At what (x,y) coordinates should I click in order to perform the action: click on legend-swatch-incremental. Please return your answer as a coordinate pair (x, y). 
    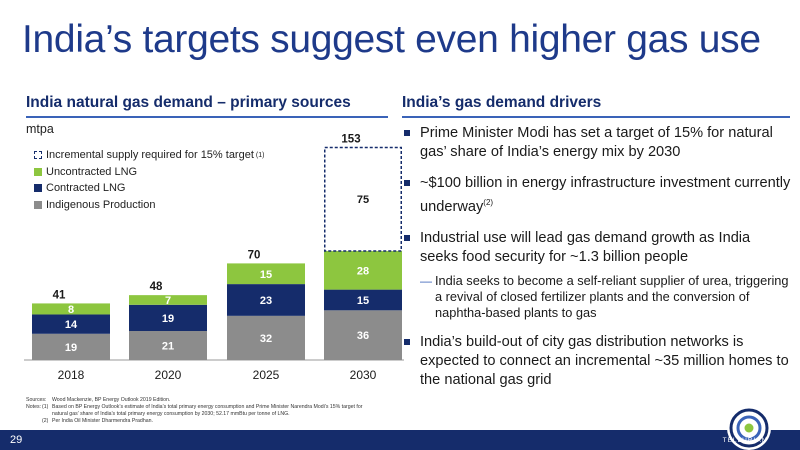
    Looking at the image, I should click on (38, 155).